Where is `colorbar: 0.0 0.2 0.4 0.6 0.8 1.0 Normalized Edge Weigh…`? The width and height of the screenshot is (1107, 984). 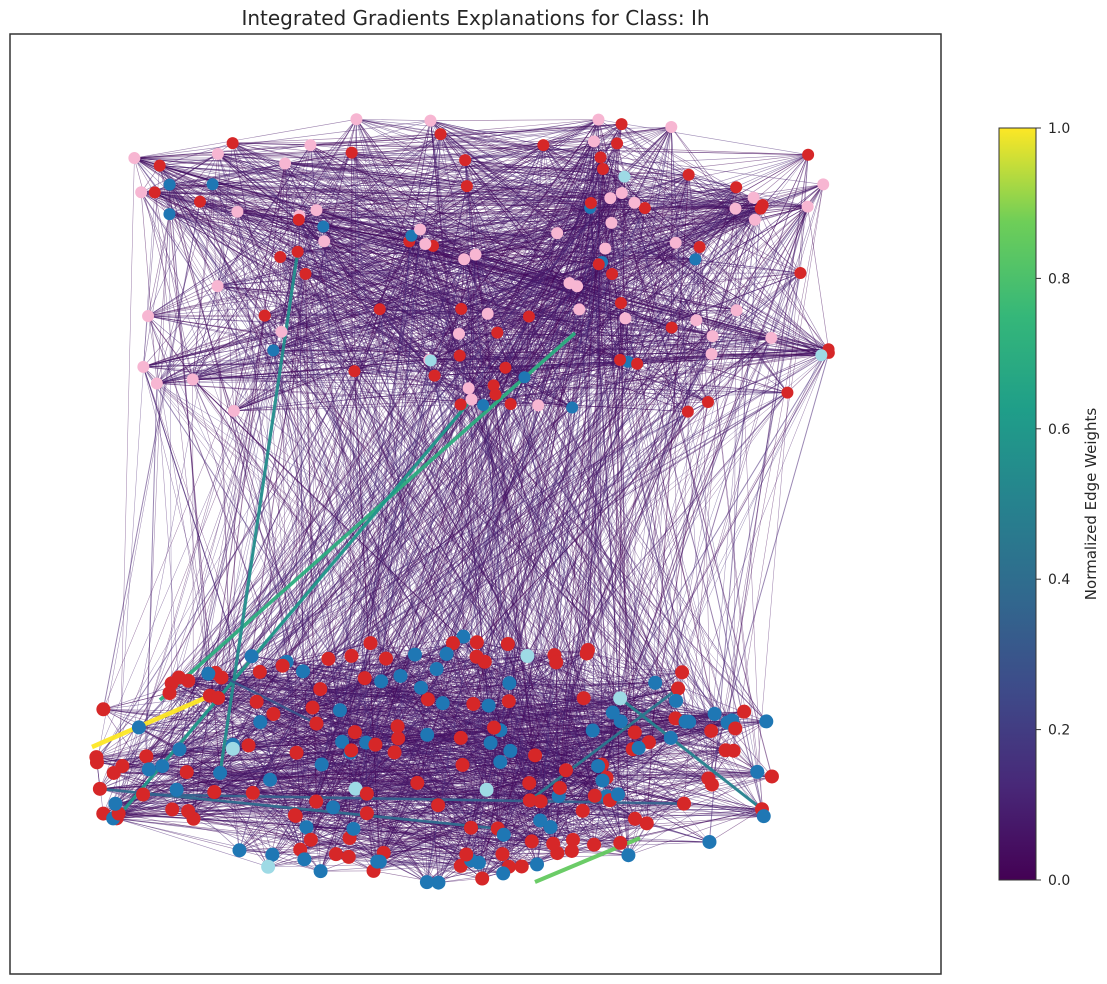 colorbar: 0.0 0.2 0.4 0.6 0.8 1.0 Normalized Edge Weigh… is located at coordinates (1049, 505).